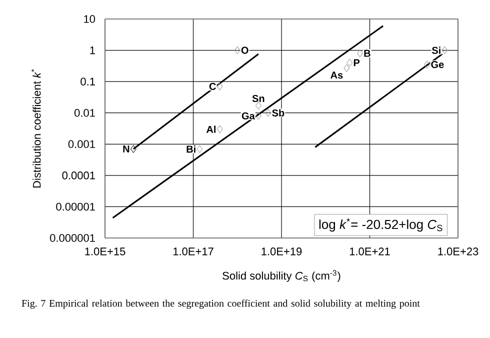 The image size is (490, 338). I want to click on annotation: Ga, so click(248, 116).